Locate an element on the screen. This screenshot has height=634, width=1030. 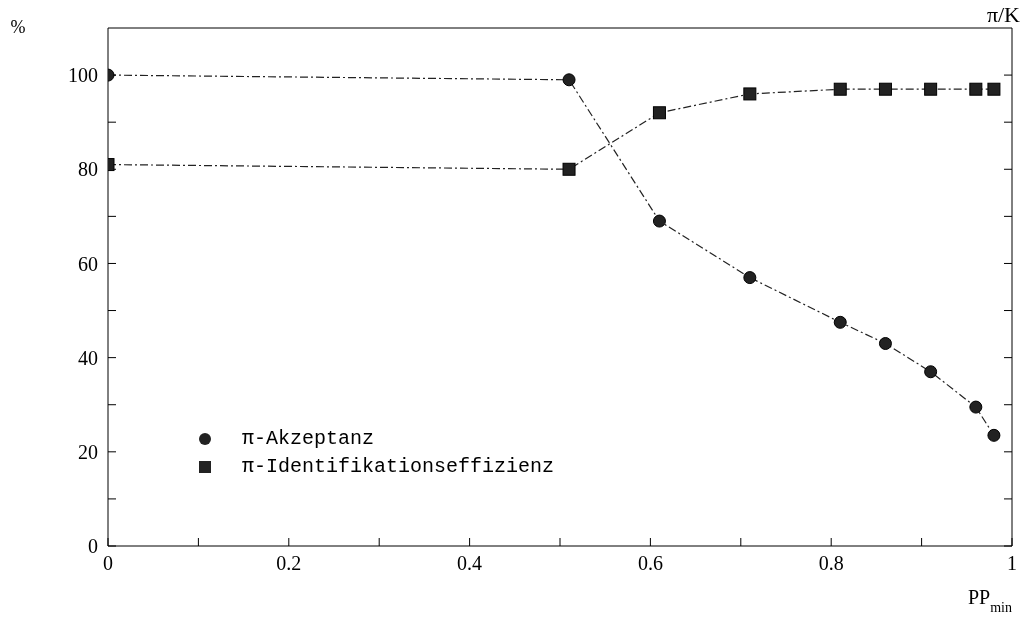
x-tick-label: 0.2 is located at coordinates (289, 563).